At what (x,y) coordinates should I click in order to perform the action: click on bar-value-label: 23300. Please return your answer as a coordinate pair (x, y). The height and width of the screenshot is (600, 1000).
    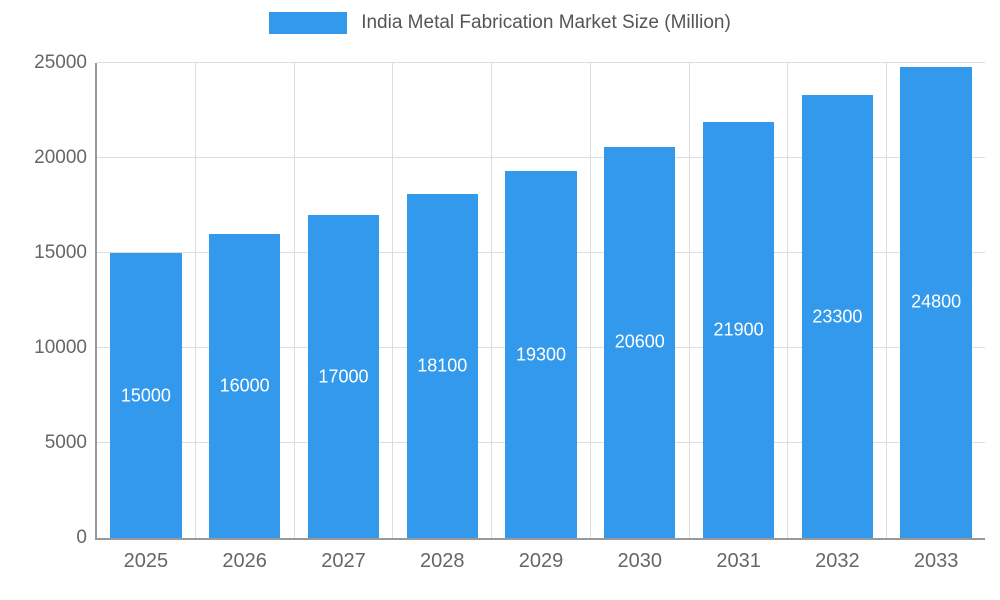
    Looking at the image, I should click on (837, 316).